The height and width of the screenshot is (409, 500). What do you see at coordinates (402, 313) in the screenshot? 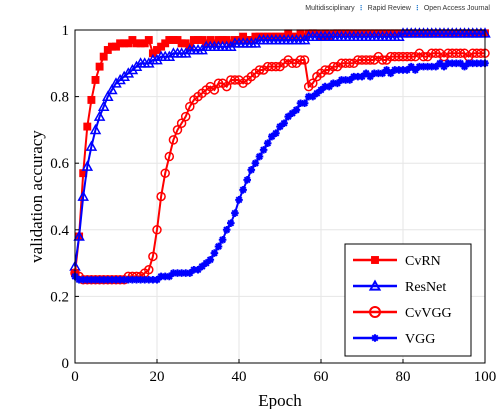
I see `legend-item: CvVGG` at bounding box center [402, 313].